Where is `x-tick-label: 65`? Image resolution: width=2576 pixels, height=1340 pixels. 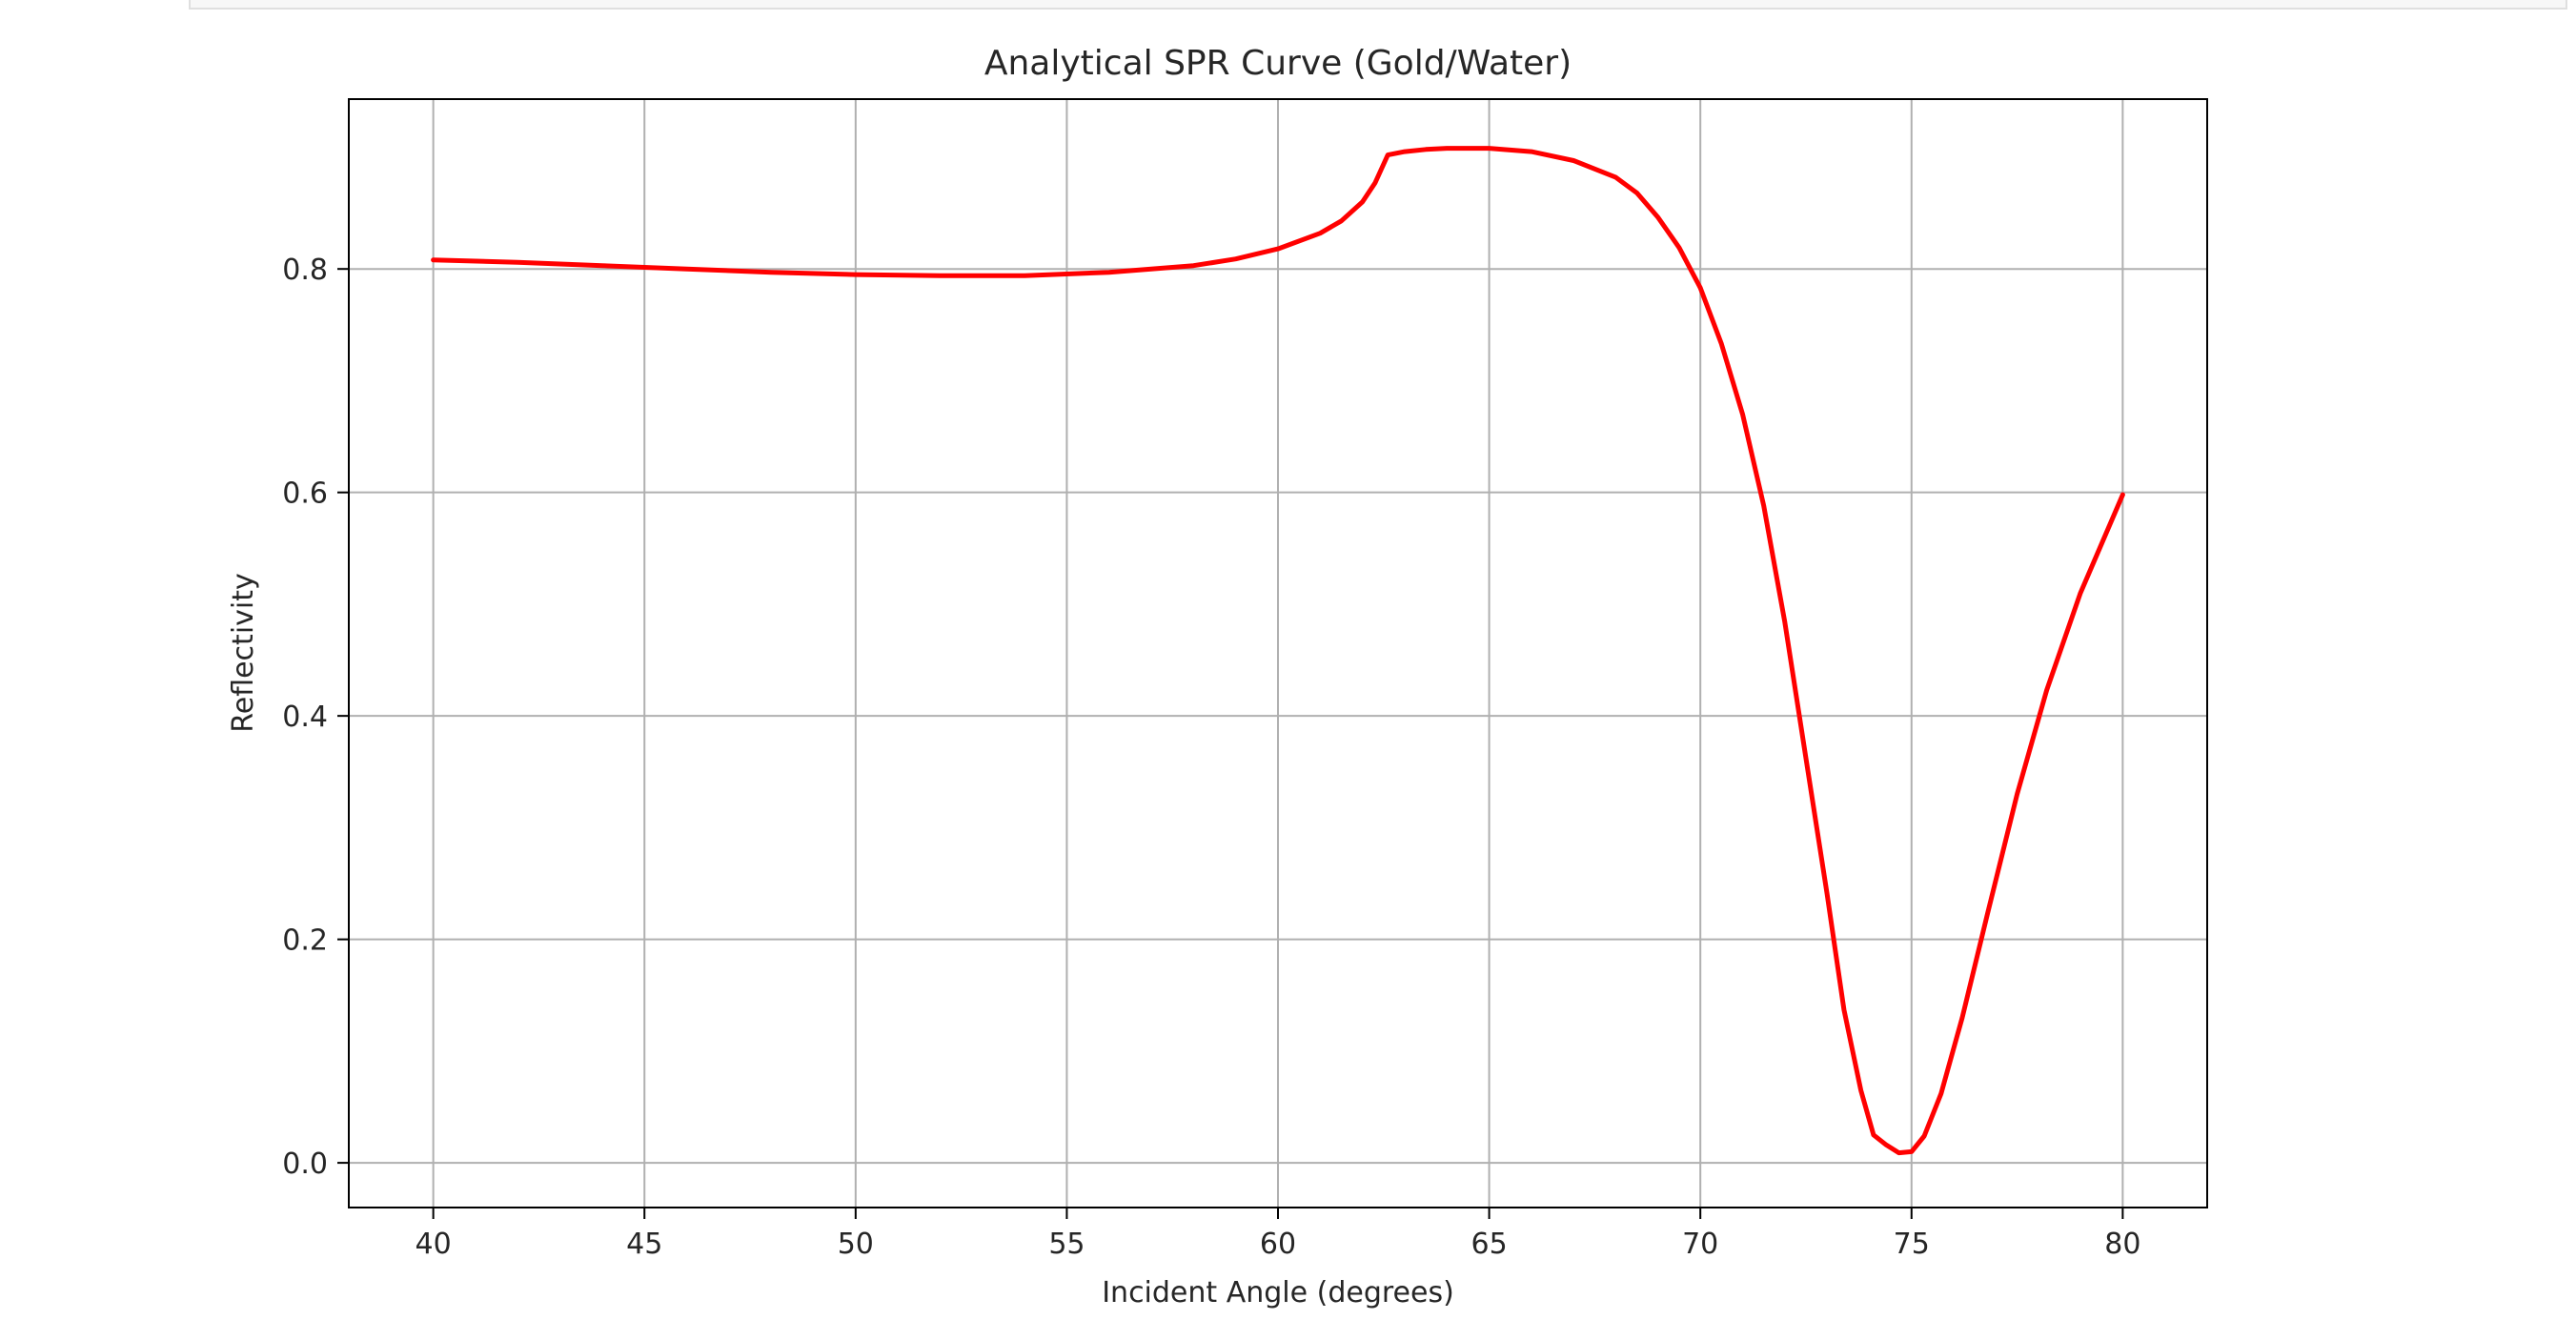
x-tick-label: 65 is located at coordinates (1489, 1244).